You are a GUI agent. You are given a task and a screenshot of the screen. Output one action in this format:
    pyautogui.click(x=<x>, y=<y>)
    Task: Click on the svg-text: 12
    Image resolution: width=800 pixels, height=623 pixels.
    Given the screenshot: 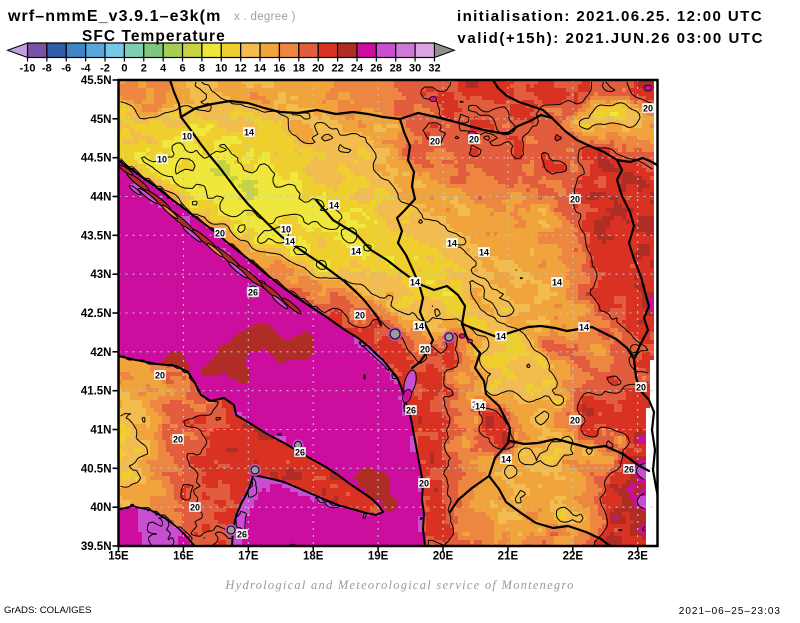 What is the action you would take?
    pyautogui.click(x=241, y=69)
    